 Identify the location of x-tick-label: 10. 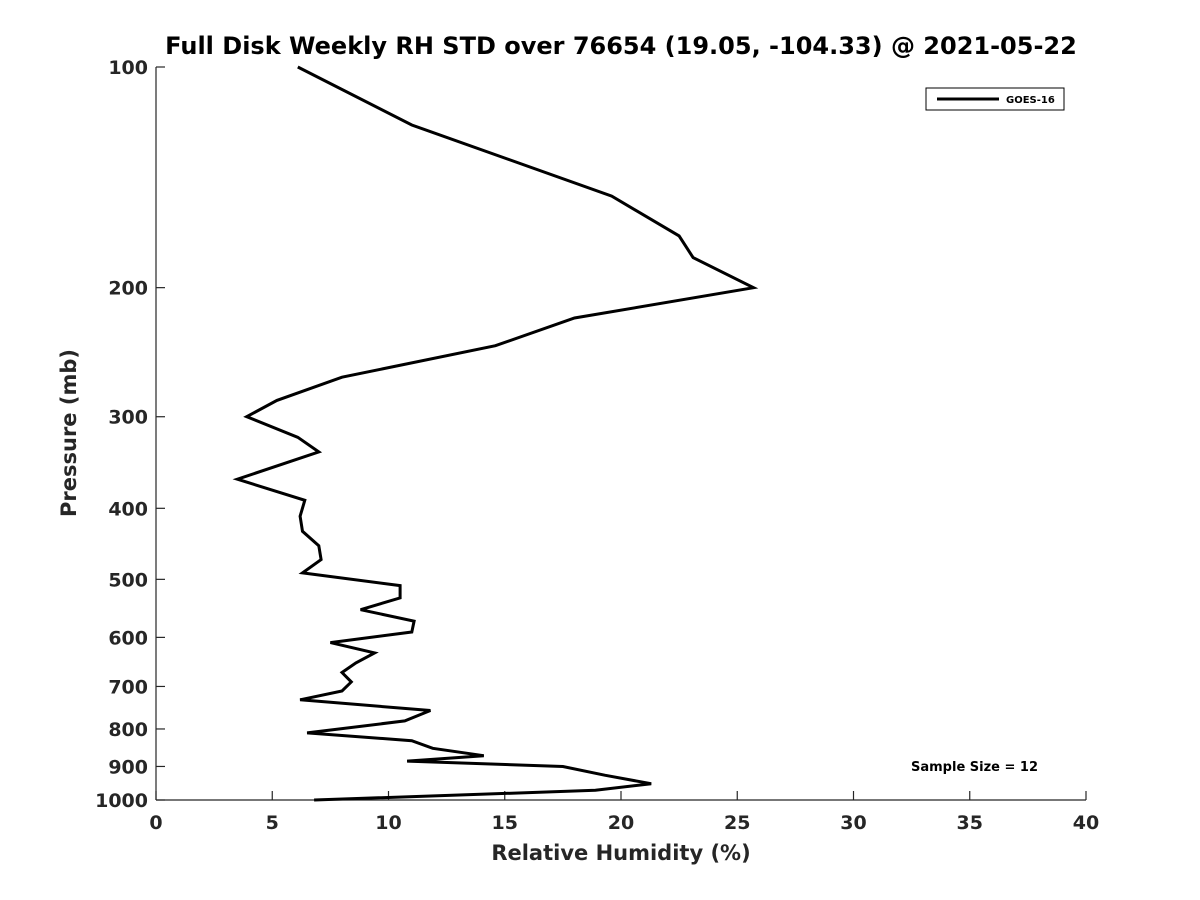
(388, 823).